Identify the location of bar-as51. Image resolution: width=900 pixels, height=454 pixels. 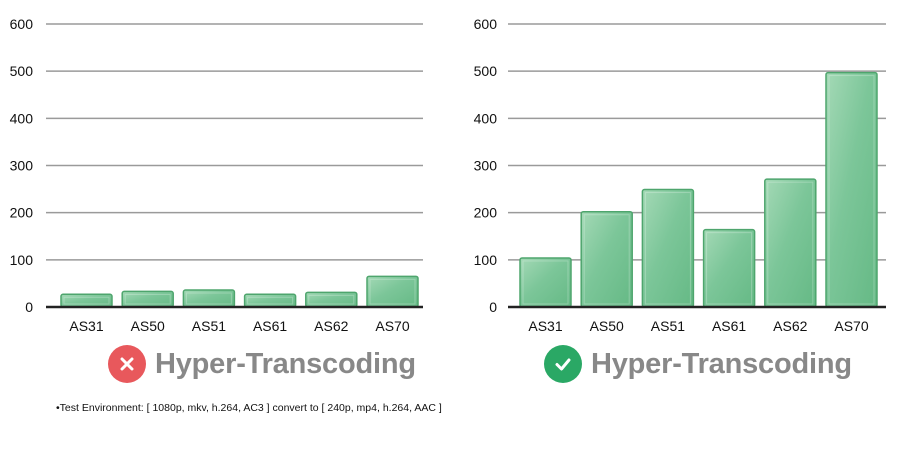
(668, 248).